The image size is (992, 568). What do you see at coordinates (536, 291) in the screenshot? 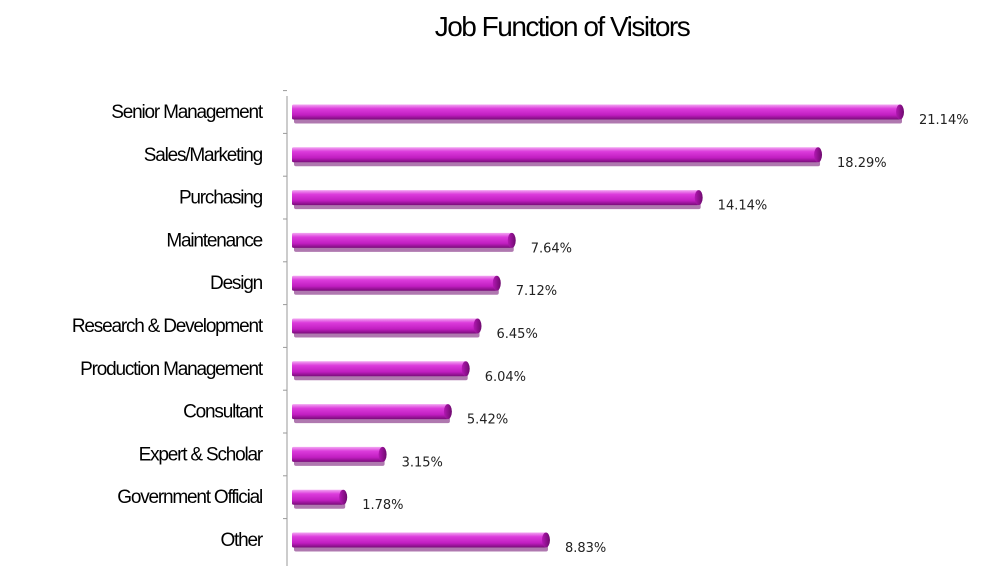
I see `value-label: 7.12%` at bounding box center [536, 291].